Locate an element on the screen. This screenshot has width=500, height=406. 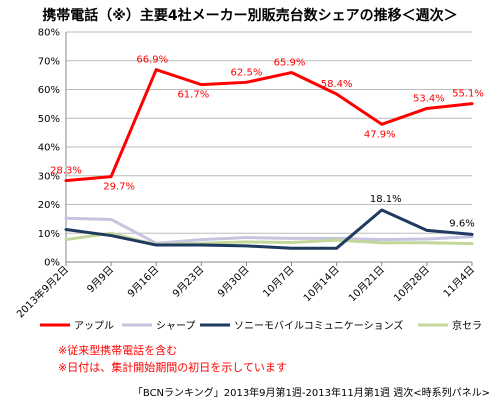
data-label: 18.1% is located at coordinates (386, 199).